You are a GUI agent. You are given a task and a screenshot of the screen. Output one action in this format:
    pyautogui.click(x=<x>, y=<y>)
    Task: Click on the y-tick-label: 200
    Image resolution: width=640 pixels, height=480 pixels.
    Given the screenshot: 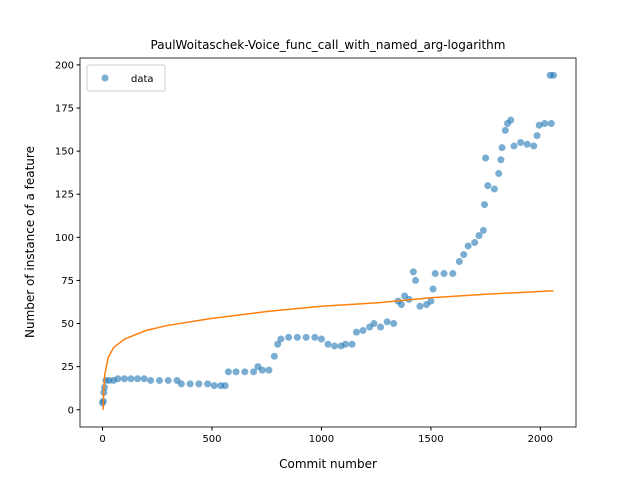 What is the action you would take?
    pyautogui.click(x=64, y=65)
    